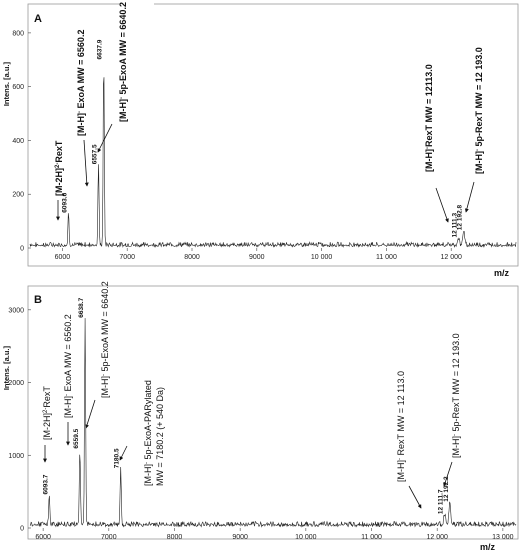 The width and height of the screenshot is (520, 558). I want to click on annotation-a-5p-exoa: [M-H]- 5p-ExoA MW = 6640.2, so click(123, 62).